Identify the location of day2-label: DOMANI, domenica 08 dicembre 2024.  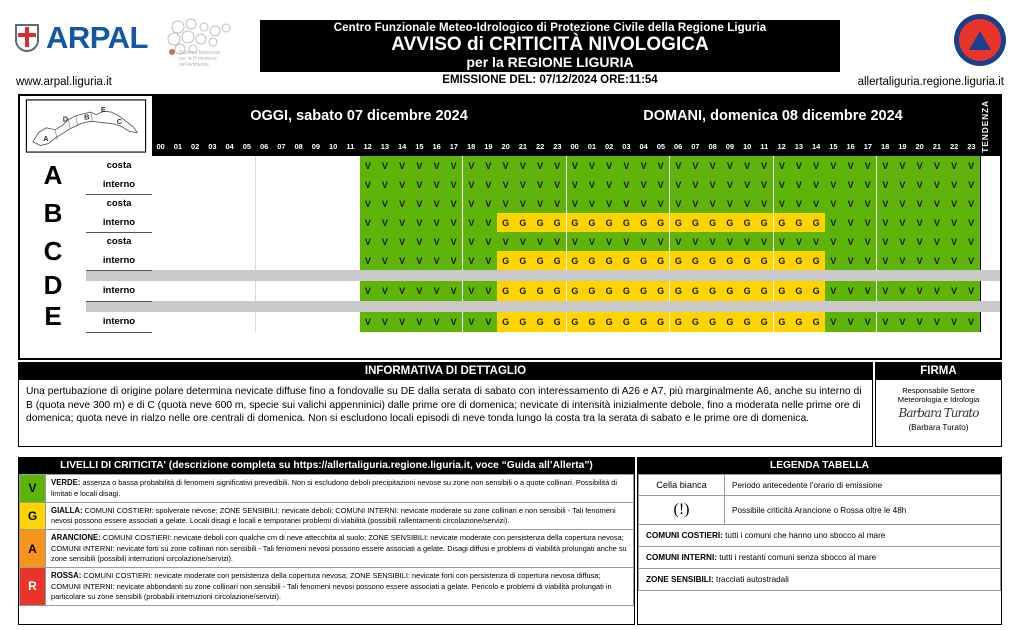
(773, 116).